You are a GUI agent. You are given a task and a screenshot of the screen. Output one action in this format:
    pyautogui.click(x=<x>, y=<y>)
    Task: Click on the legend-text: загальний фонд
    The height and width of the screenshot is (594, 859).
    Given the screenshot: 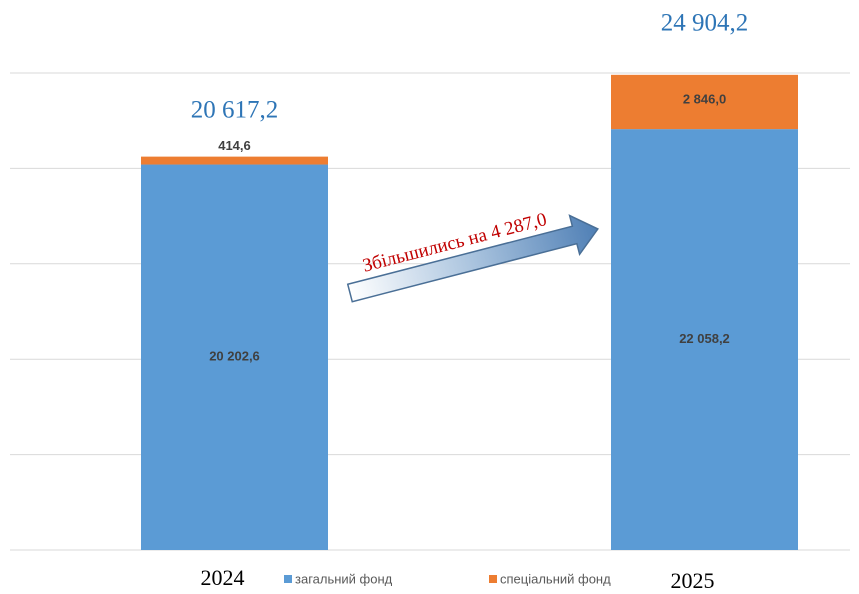 What is the action you would take?
    pyautogui.click(x=344, y=578)
    